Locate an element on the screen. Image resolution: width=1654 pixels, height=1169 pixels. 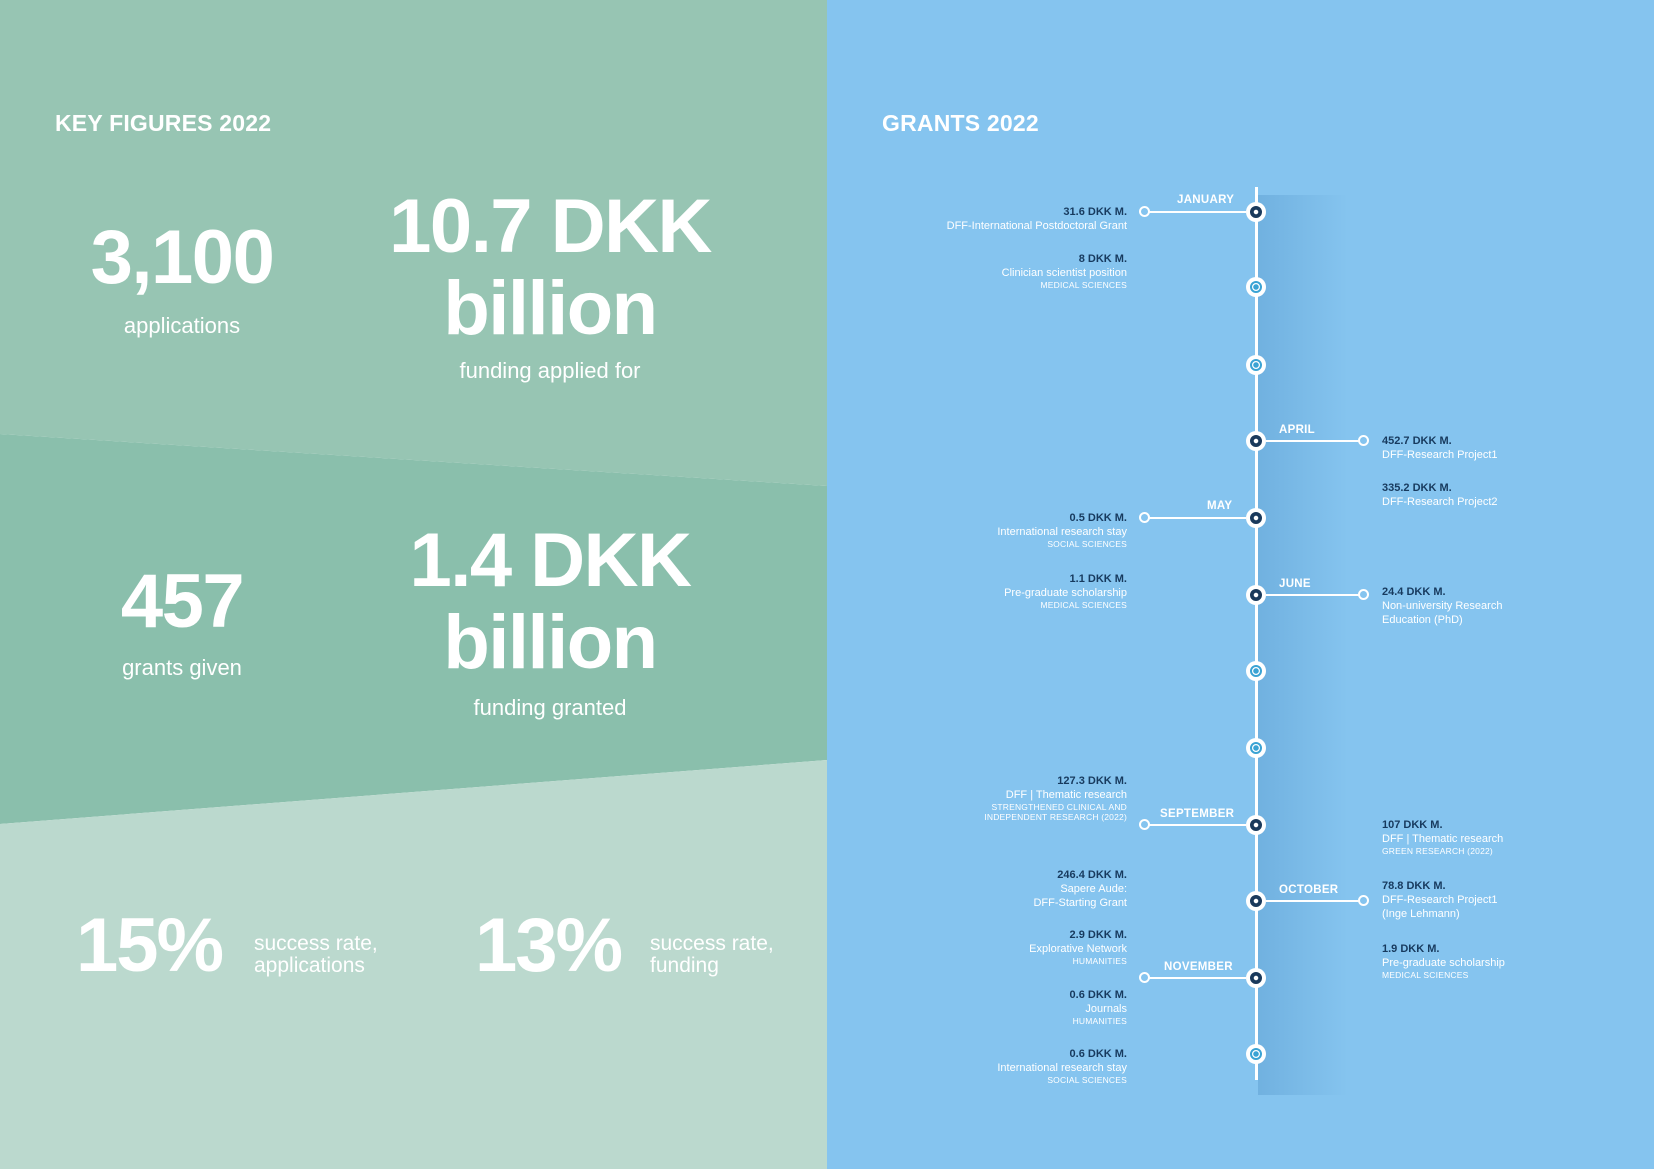
branch-april is located at coordinates (1316, 441).